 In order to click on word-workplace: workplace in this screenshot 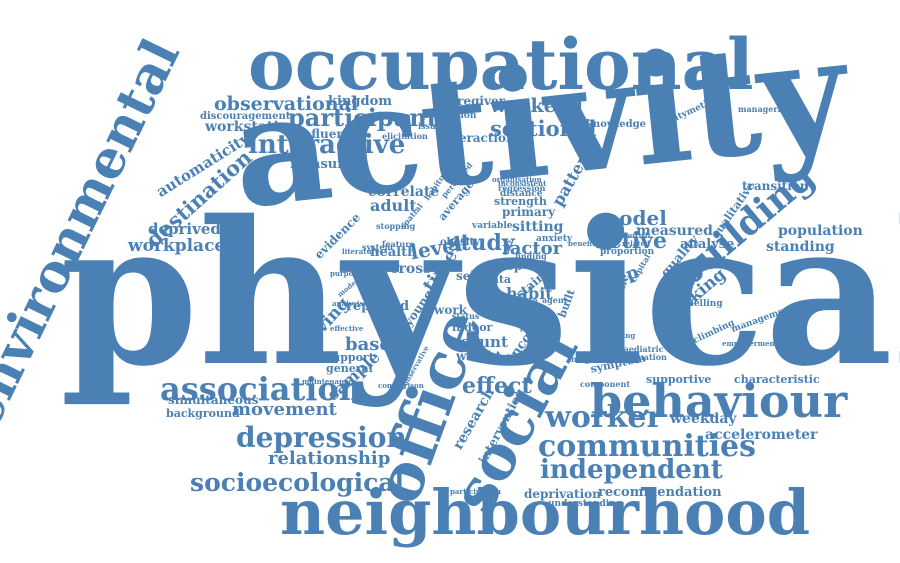, I will do `click(176, 246)`.